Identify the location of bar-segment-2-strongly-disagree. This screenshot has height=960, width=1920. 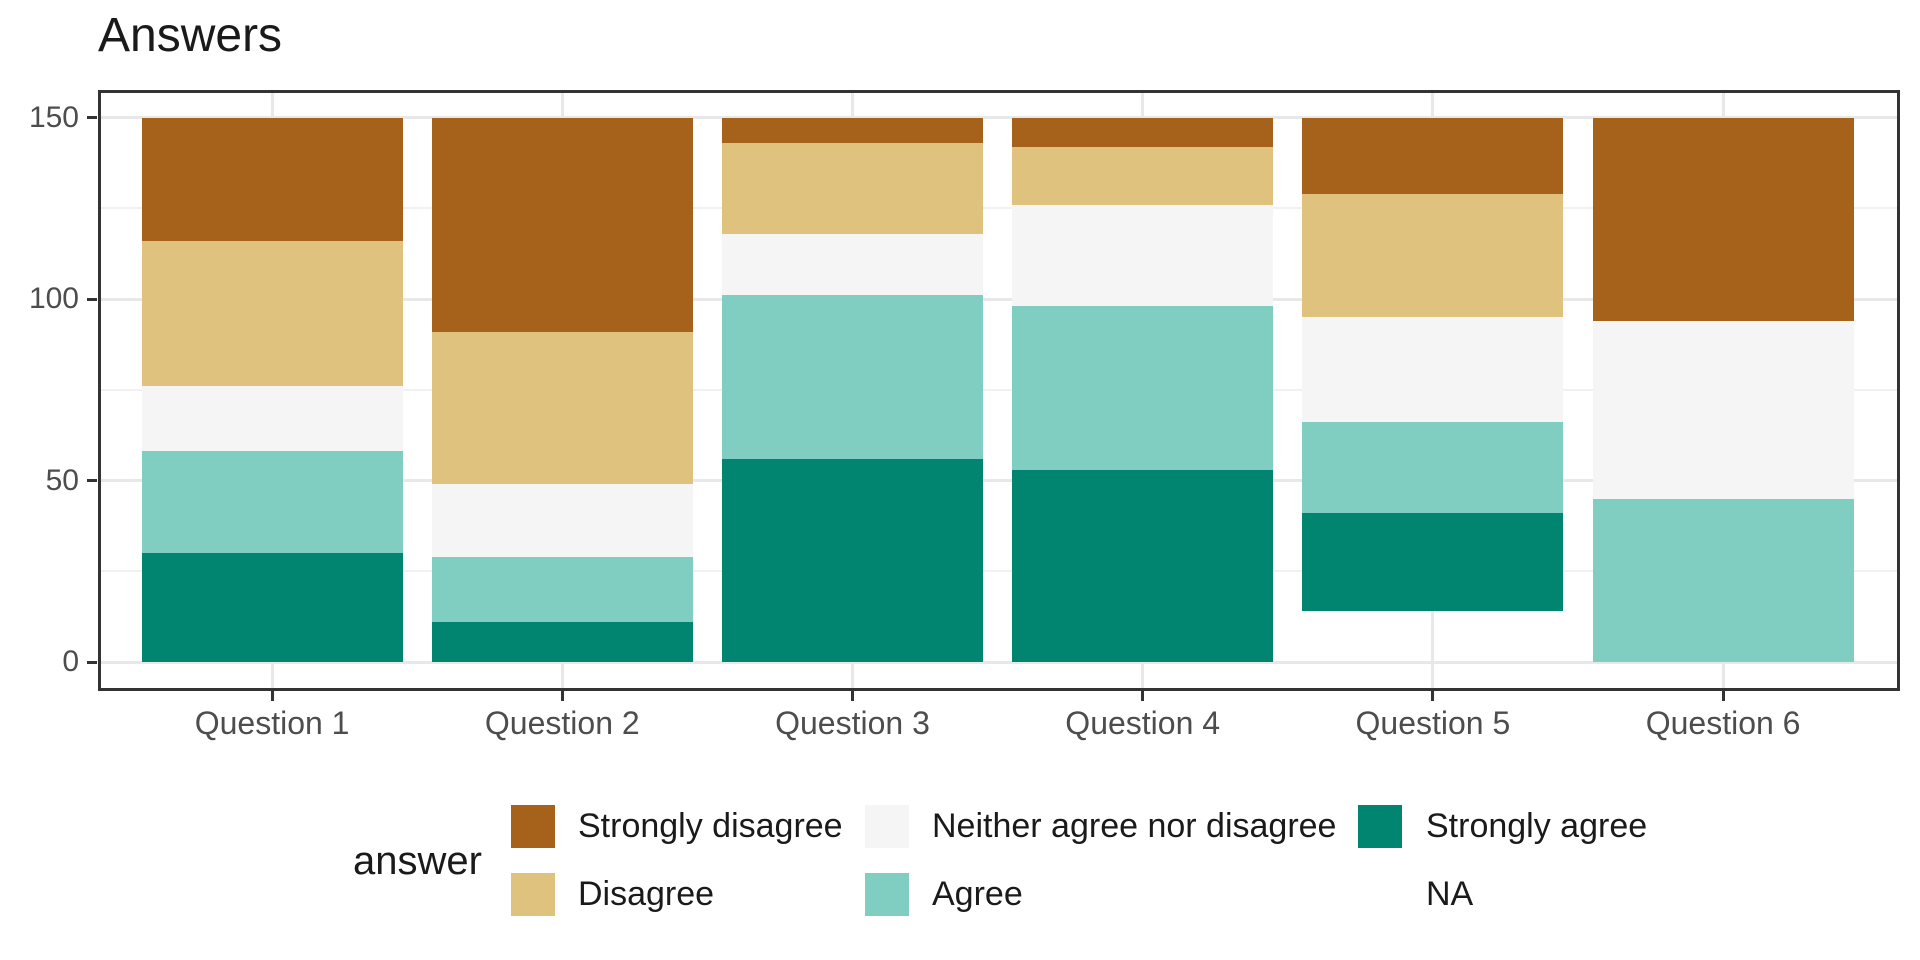
(562, 224).